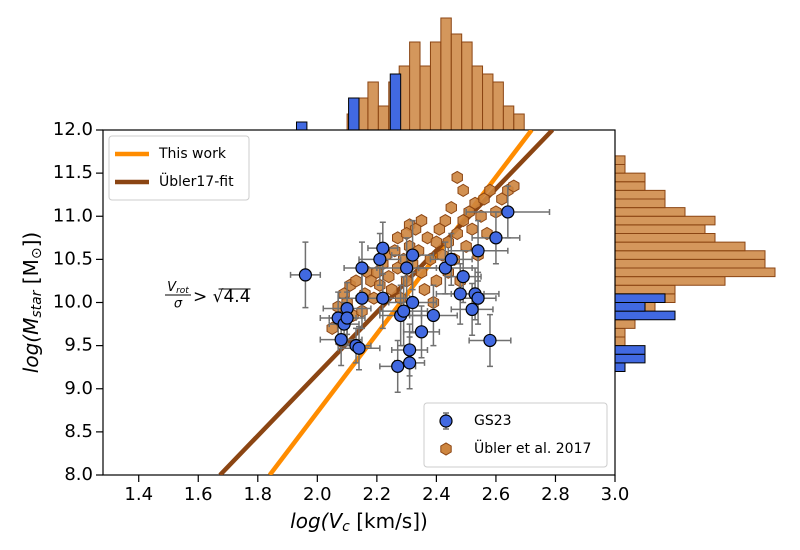 Image resolution: width=800 pixels, height=550 pixels. I want to click on x-tick-label: 2.6, so click(496, 494).